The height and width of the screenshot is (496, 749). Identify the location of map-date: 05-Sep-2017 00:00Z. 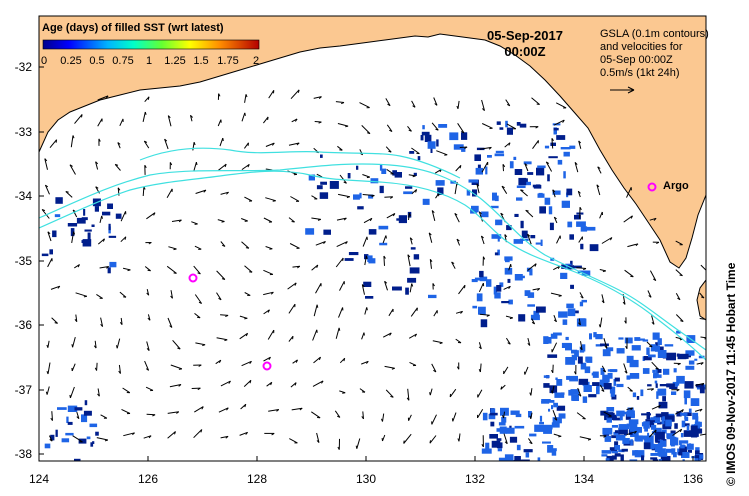
(525, 44).